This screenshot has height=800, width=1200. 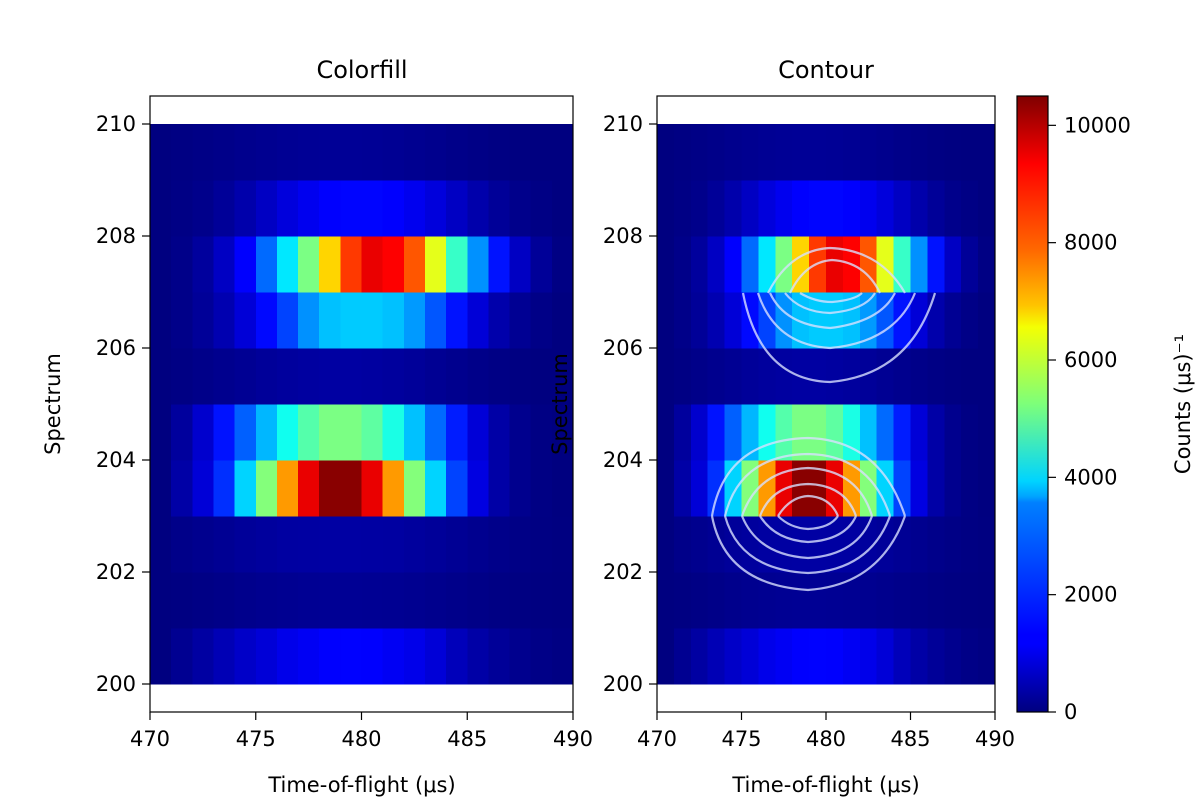 I want to click on colorfill-ytick-label: 208, so click(x=116, y=236).